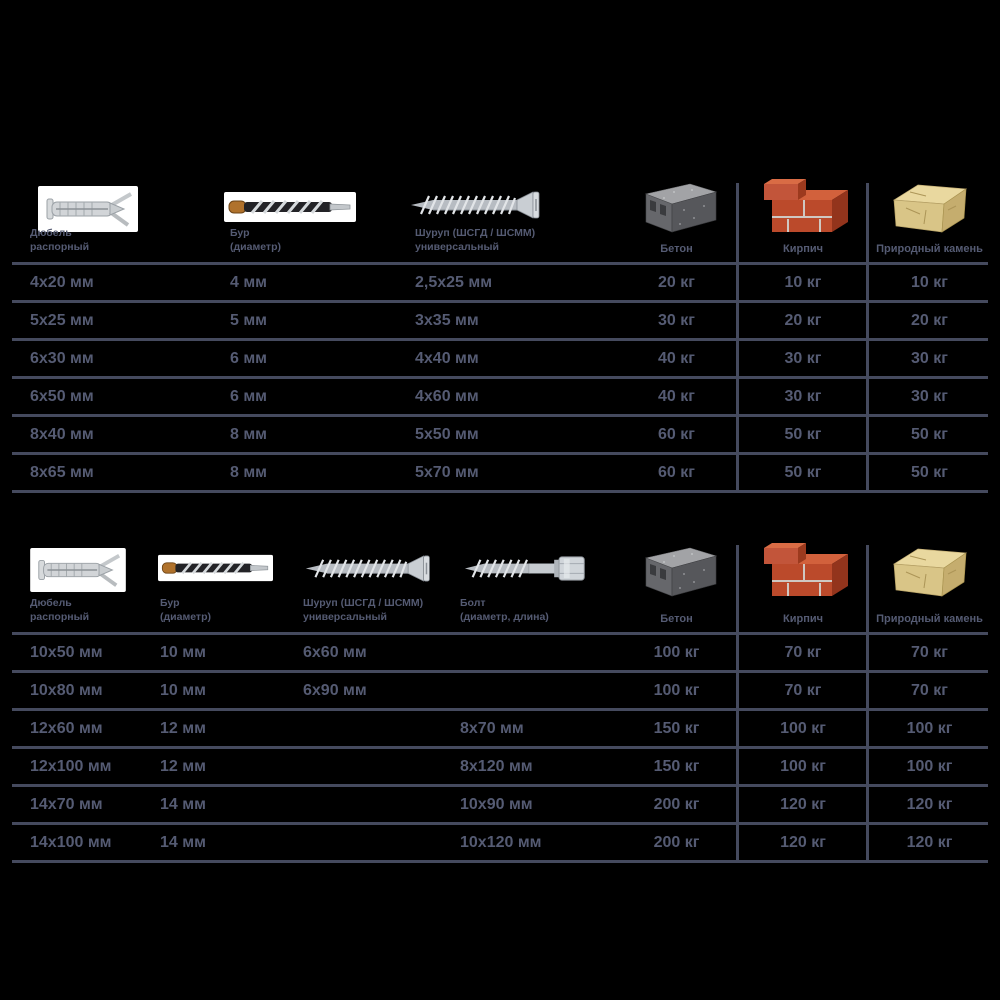  I want to click on header-line: Шуруп (ШСГД / ШСММ), so click(475, 233).